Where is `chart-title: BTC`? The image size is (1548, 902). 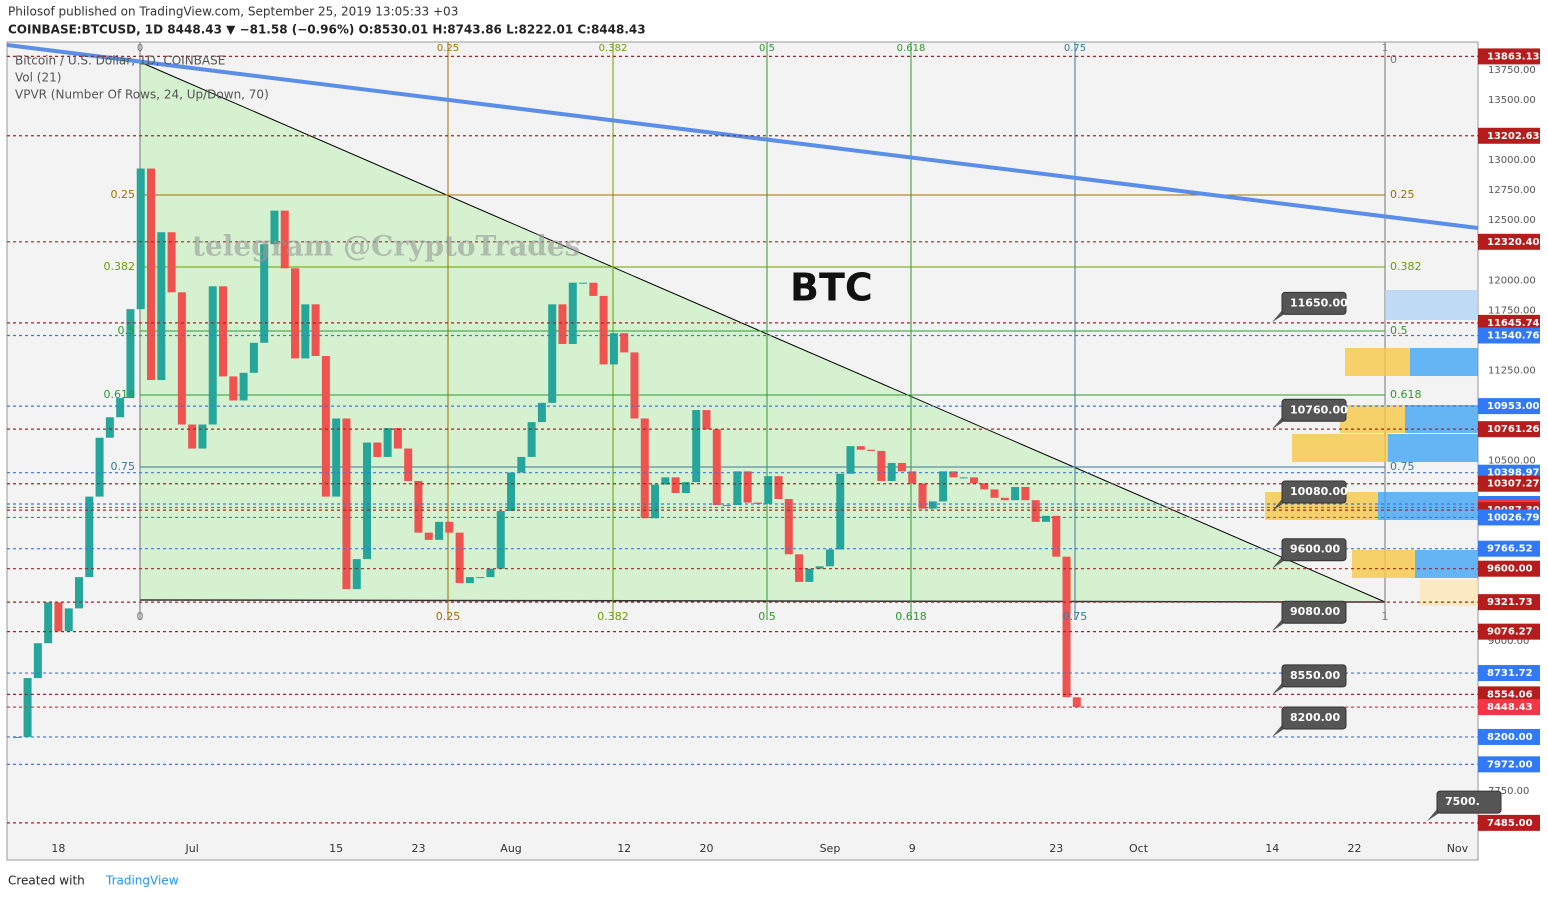 chart-title: BTC is located at coordinates (831, 288).